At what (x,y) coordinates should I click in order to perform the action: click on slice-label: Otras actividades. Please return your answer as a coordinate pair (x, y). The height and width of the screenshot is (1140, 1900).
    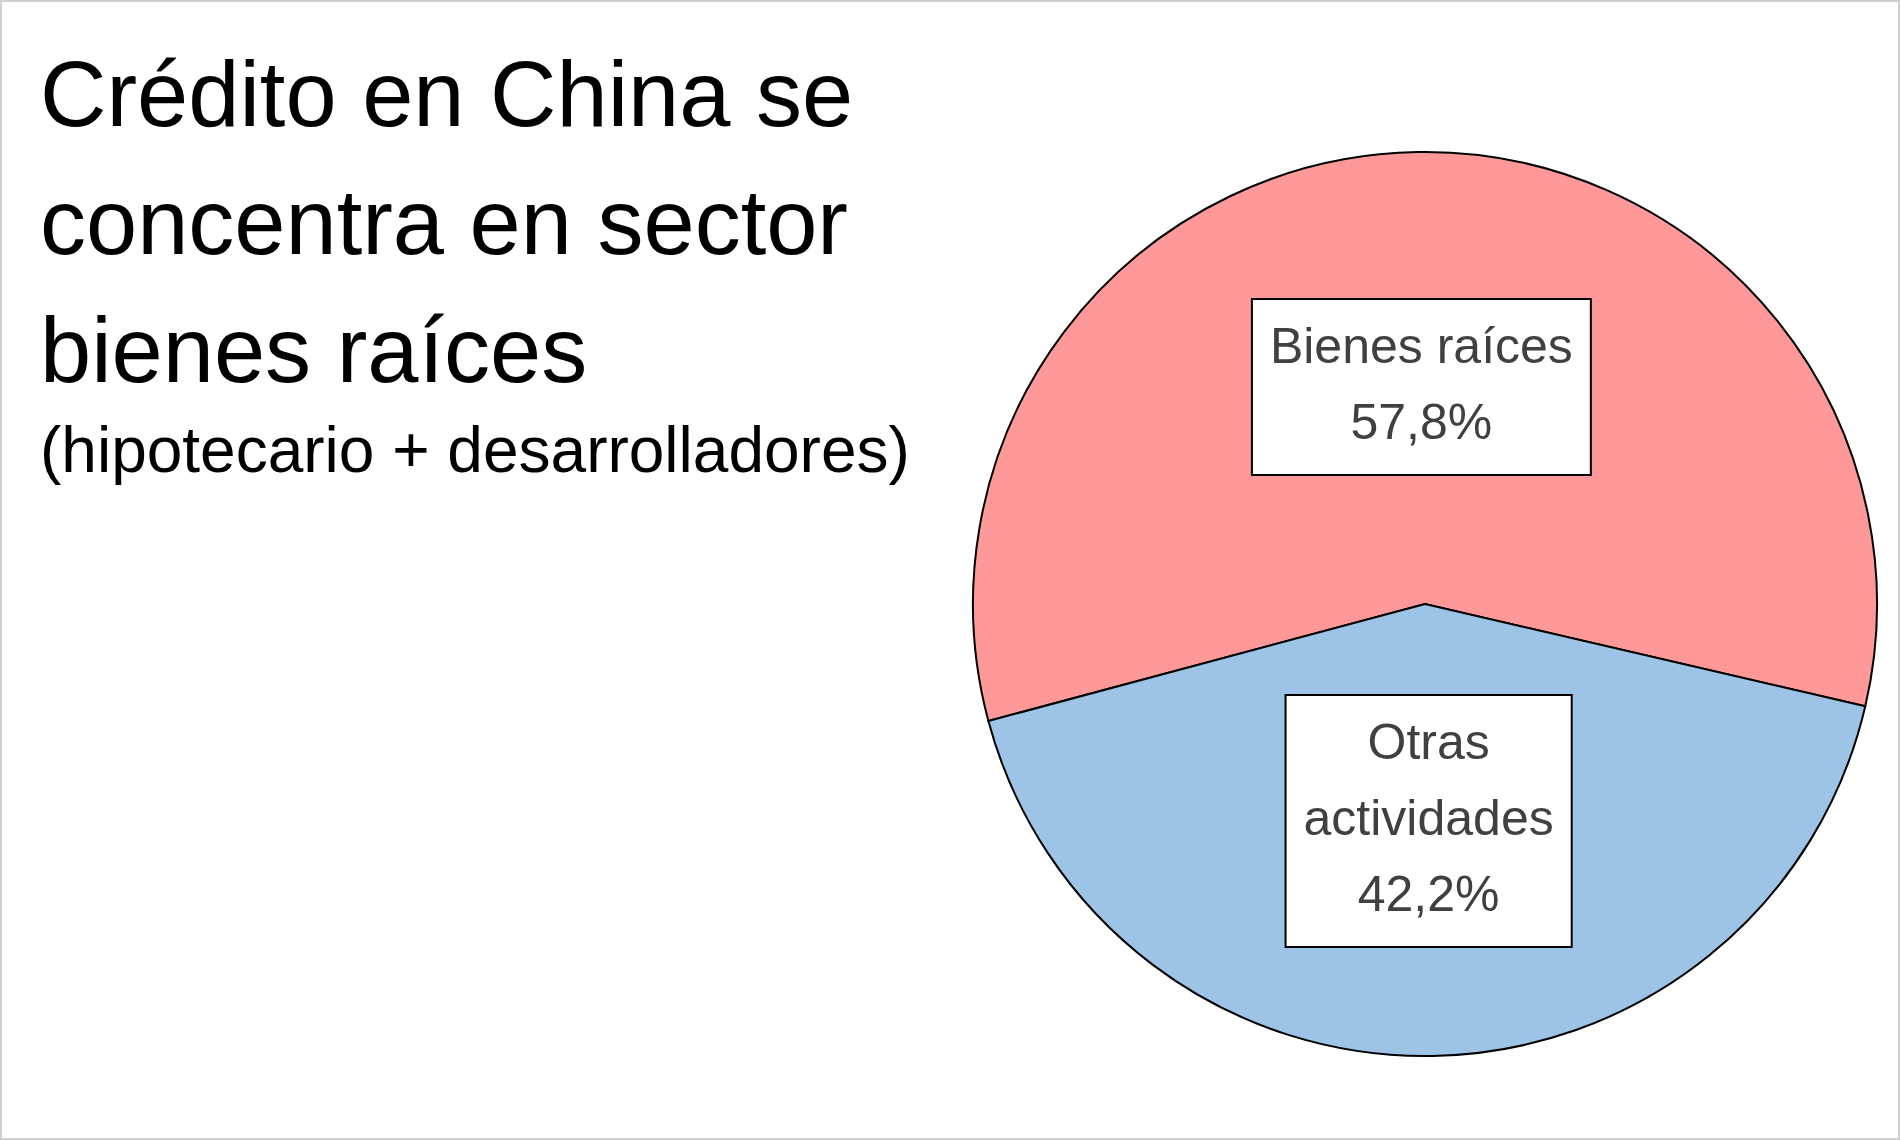
    Looking at the image, I should click on (1428, 779).